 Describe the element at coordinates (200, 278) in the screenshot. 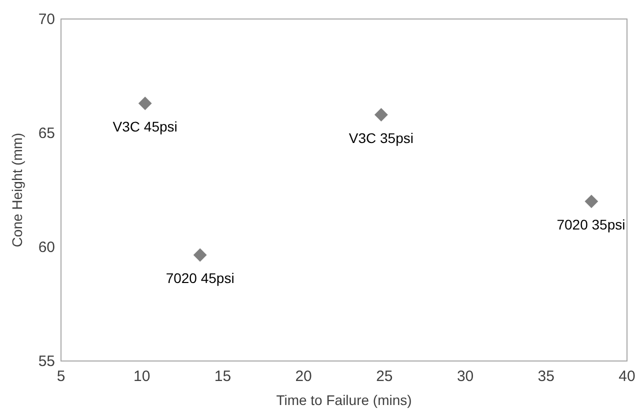

I see `annotation: 7020 45psi` at that location.